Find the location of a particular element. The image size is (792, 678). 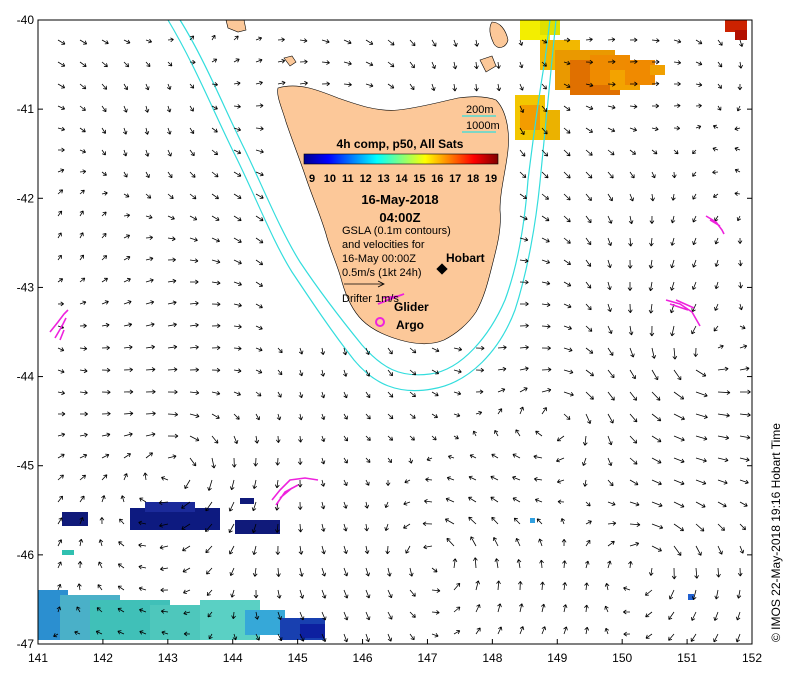

hobart-label: Hobart is located at coordinates (465, 258).